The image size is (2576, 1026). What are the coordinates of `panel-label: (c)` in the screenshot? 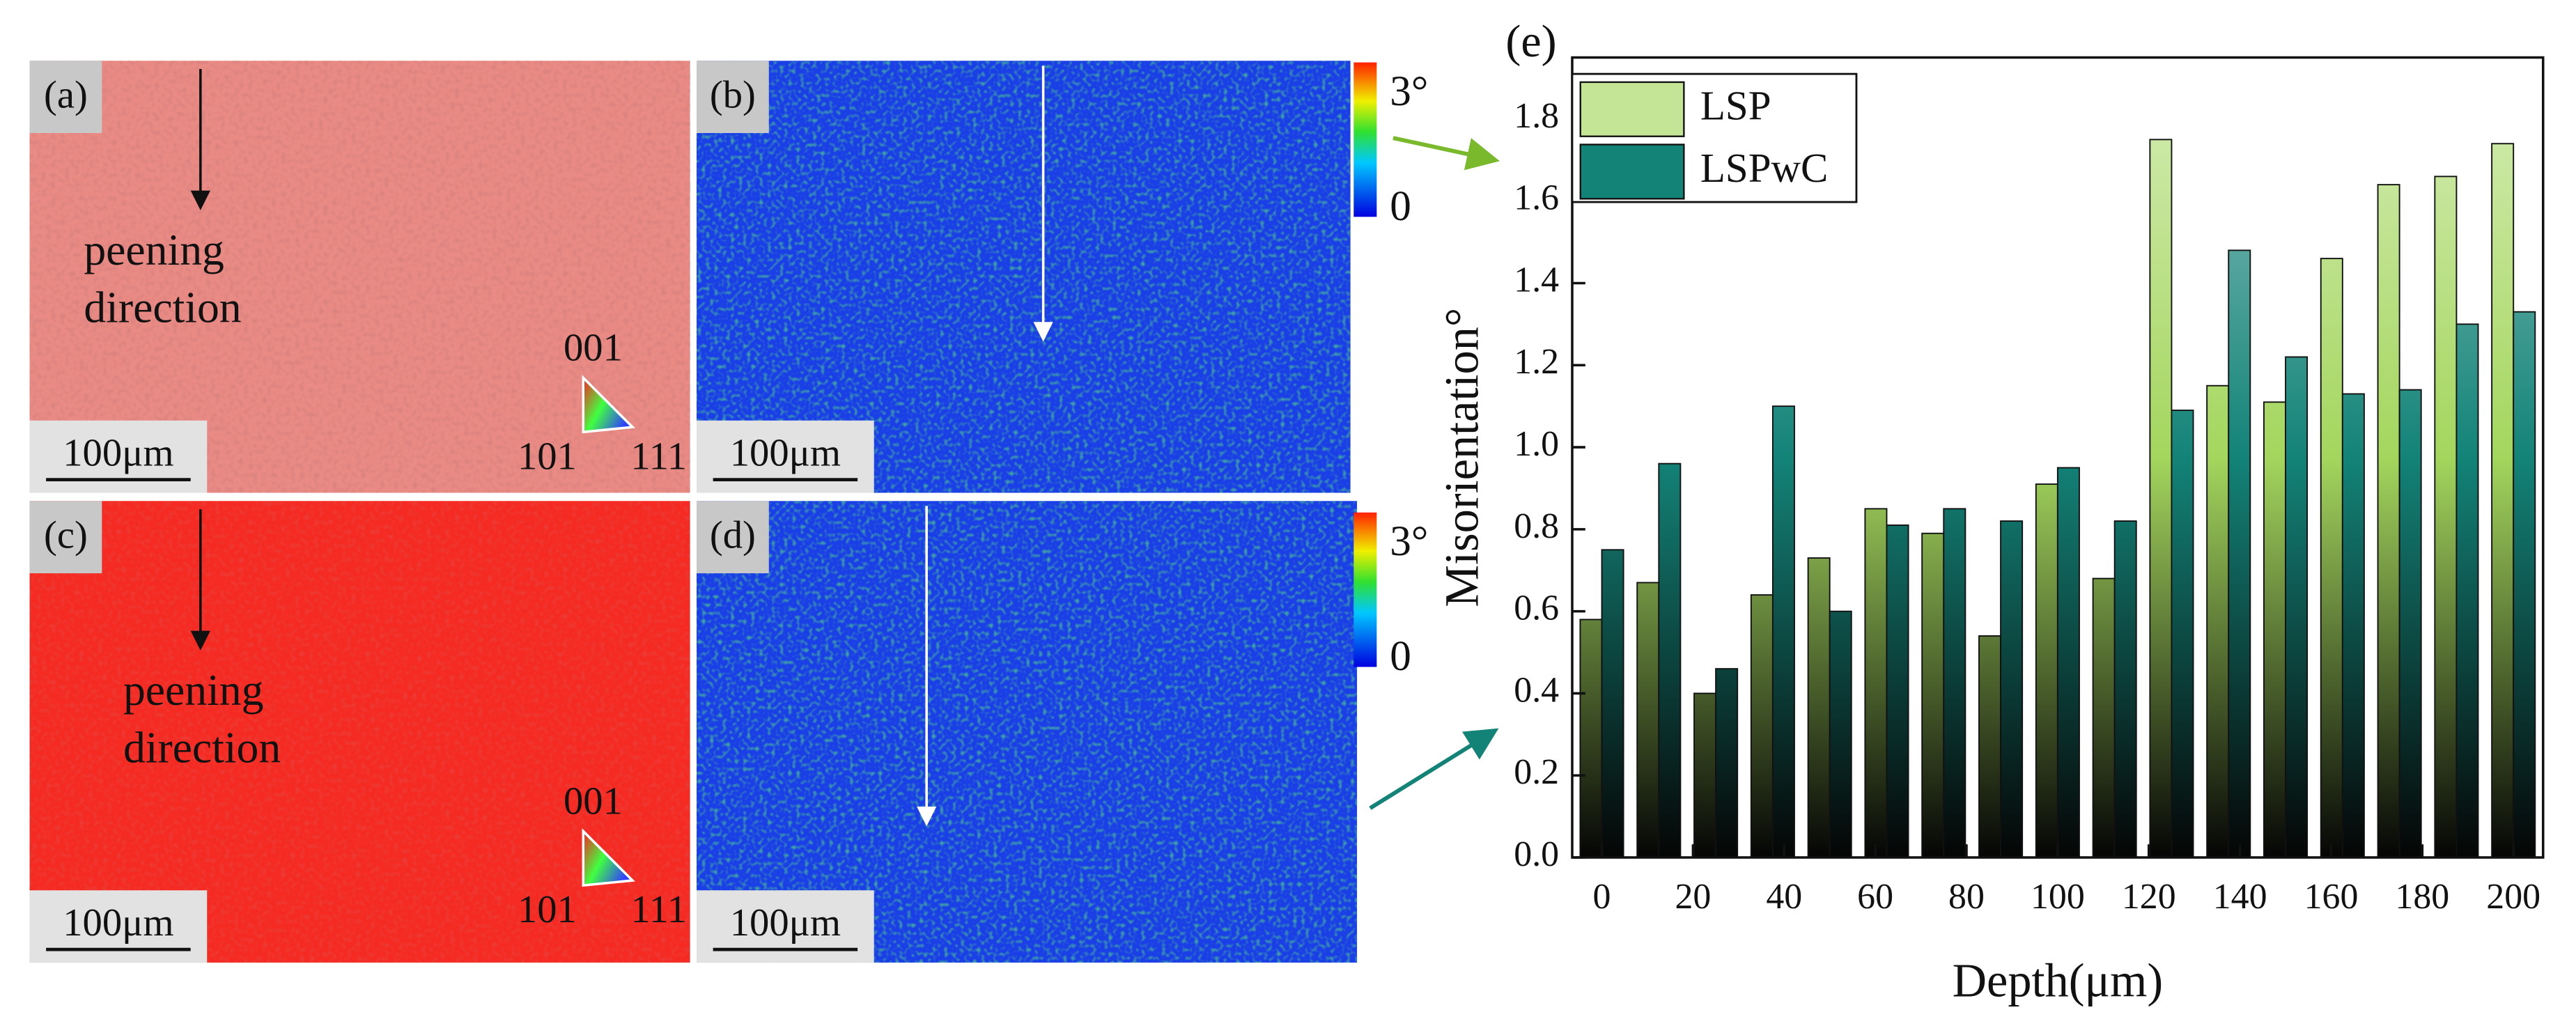 It's located at (66, 535).